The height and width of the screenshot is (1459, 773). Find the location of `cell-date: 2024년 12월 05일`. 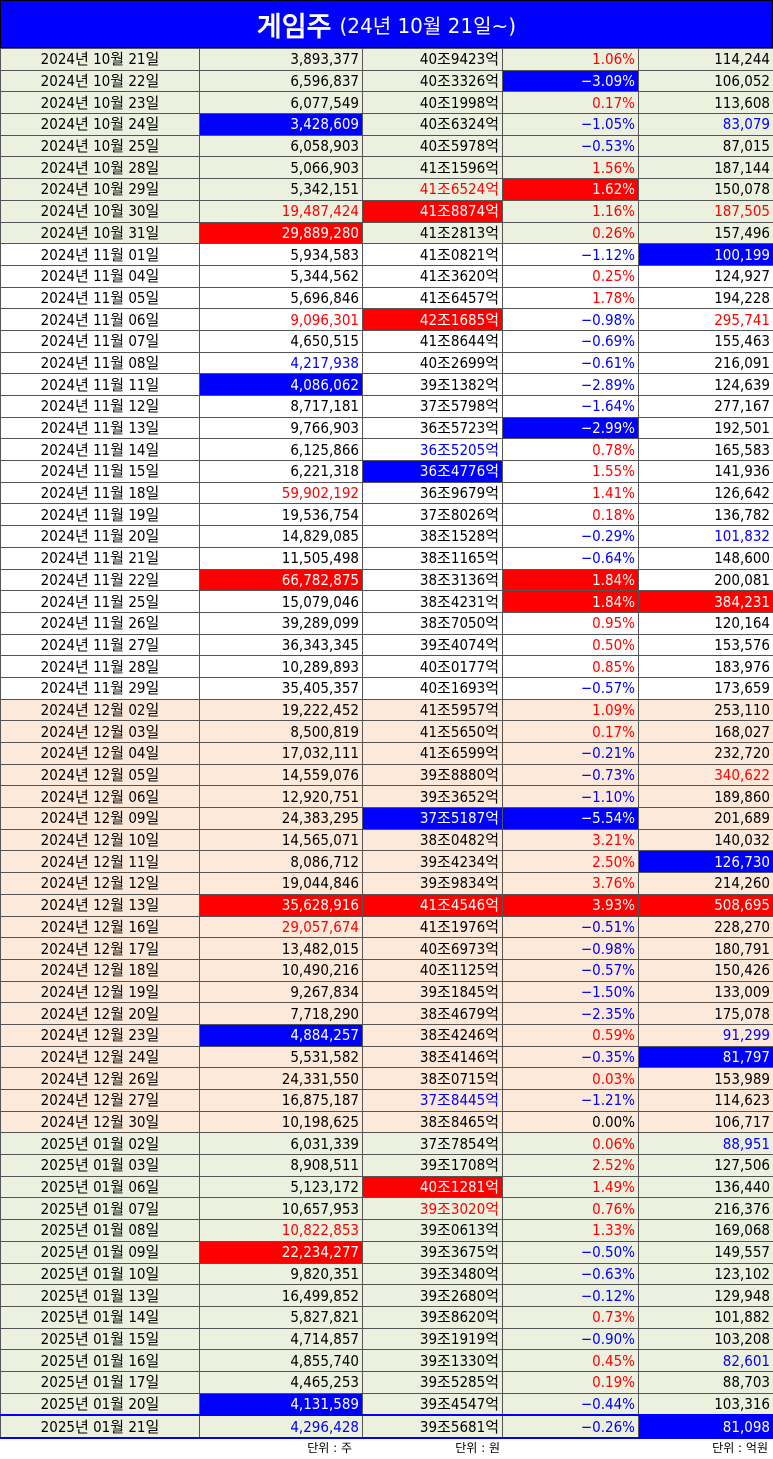

cell-date: 2024년 12월 05일 is located at coordinates (100, 775).